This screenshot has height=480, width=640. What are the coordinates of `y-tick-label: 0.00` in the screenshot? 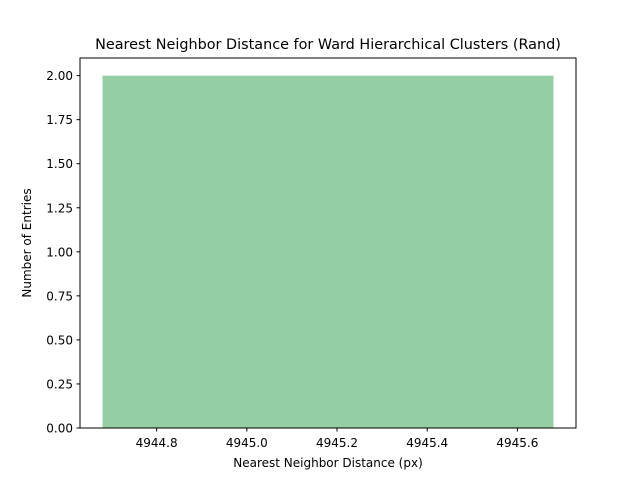 It's located at (59, 429).